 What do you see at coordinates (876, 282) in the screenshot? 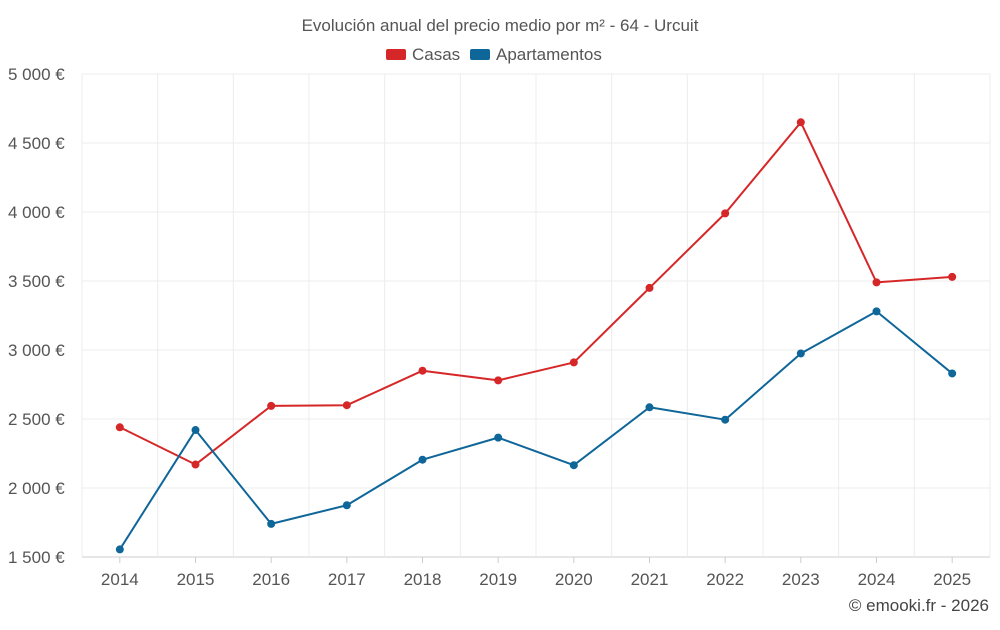
I see `data-point-casas-2024` at bounding box center [876, 282].